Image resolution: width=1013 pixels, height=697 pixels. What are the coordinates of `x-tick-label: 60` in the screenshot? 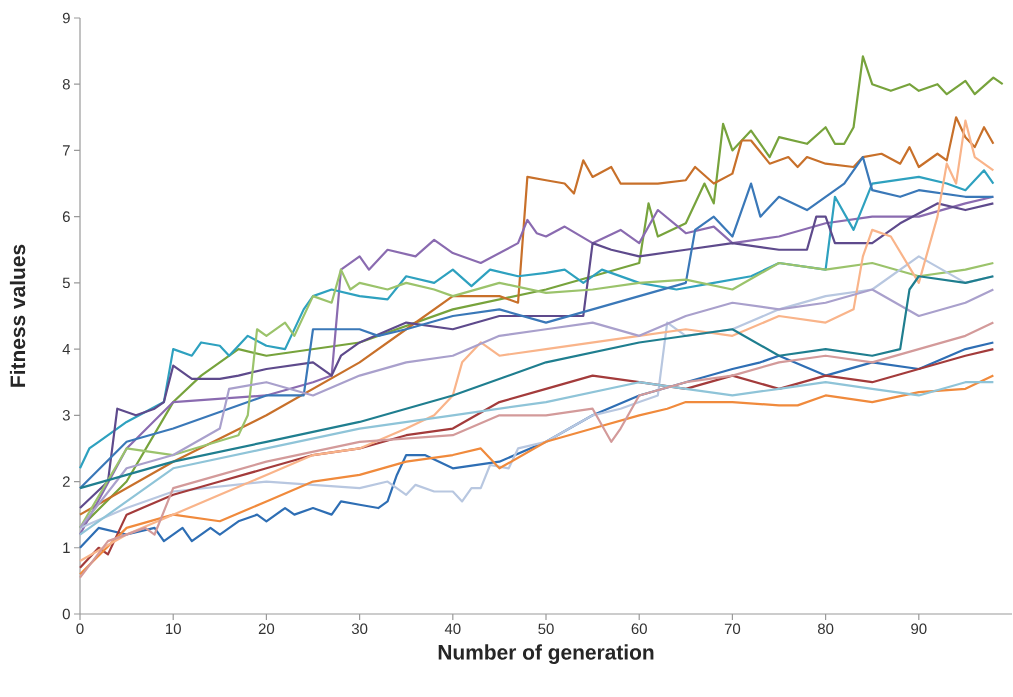 It's located at (639, 629).